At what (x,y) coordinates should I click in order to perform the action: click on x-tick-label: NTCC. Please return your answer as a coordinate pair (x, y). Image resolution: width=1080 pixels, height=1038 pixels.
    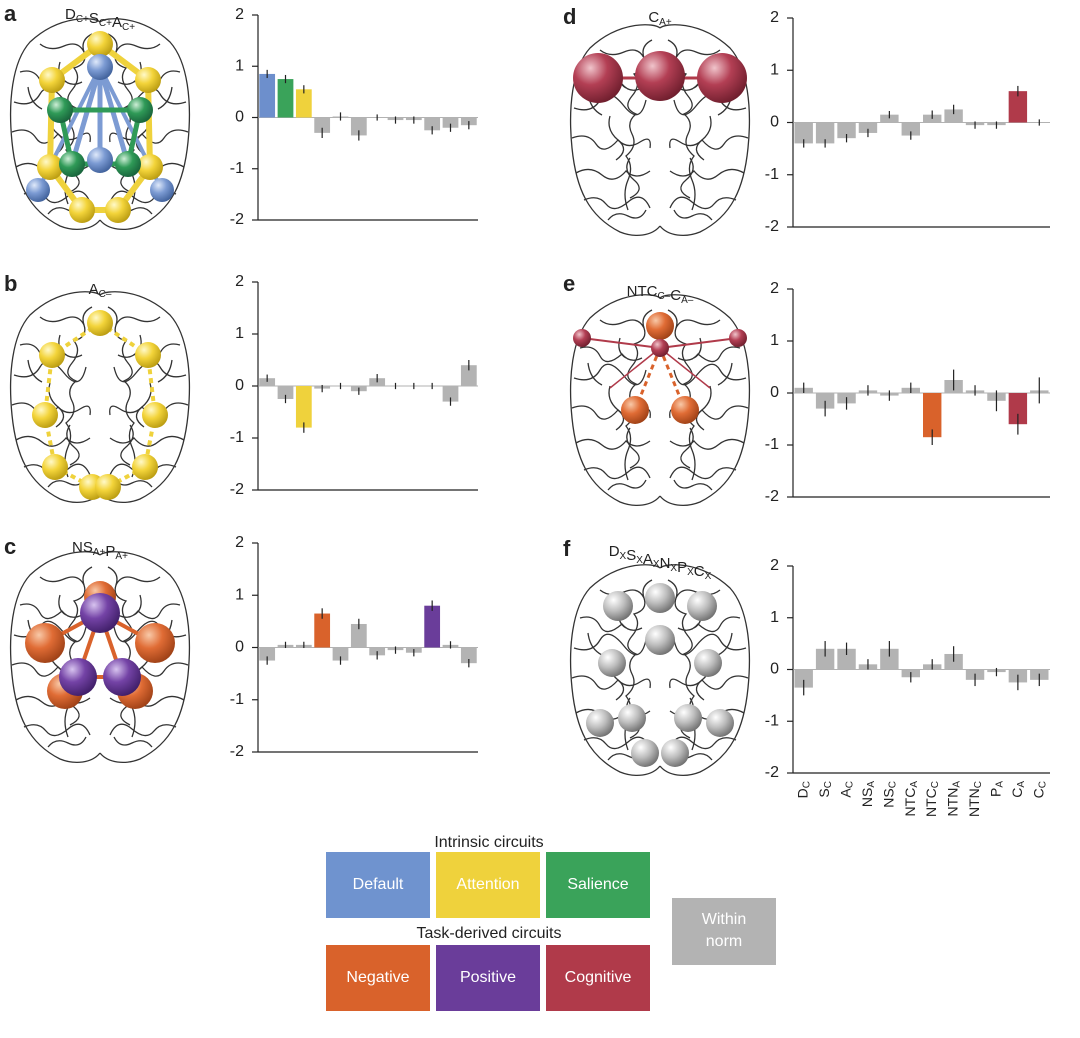
    Looking at the image, I should click on (932, 799).